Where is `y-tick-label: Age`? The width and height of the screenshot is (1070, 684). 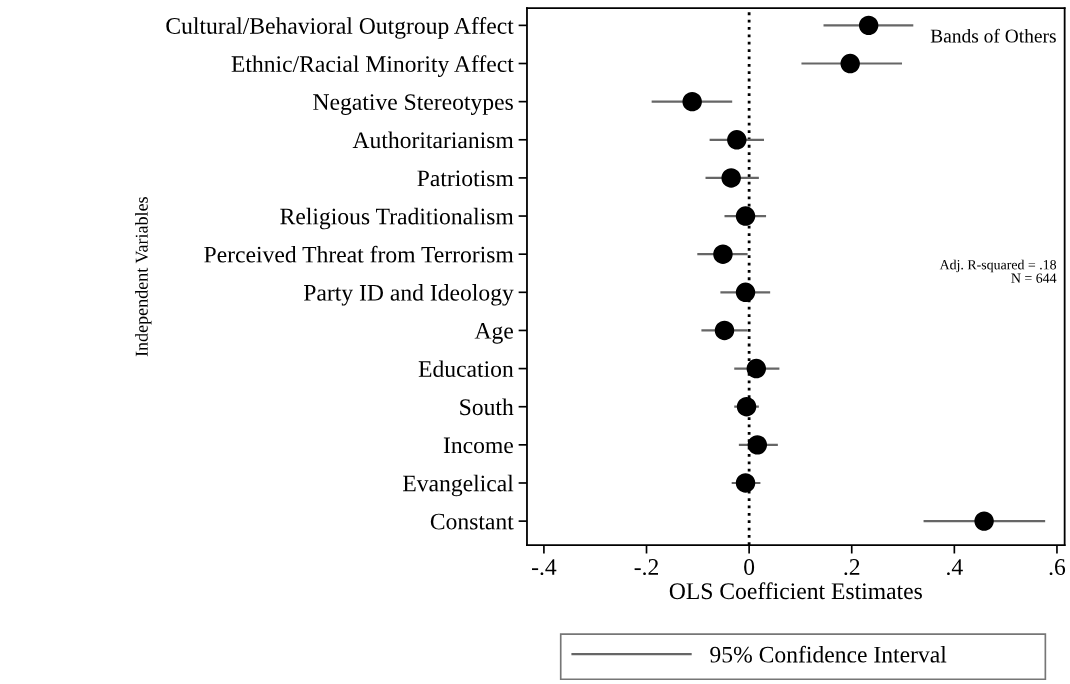 y-tick-label: Age is located at coordinates (493, 333).